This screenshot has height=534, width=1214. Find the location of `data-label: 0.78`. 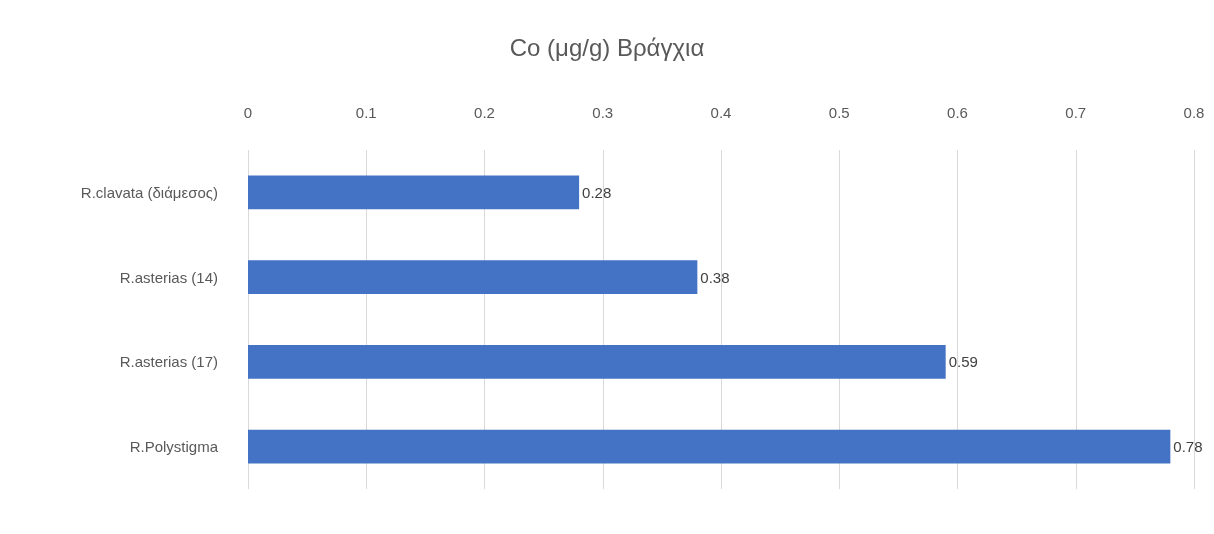

data-label: 0.78 is located at coordinates (1188, 447).